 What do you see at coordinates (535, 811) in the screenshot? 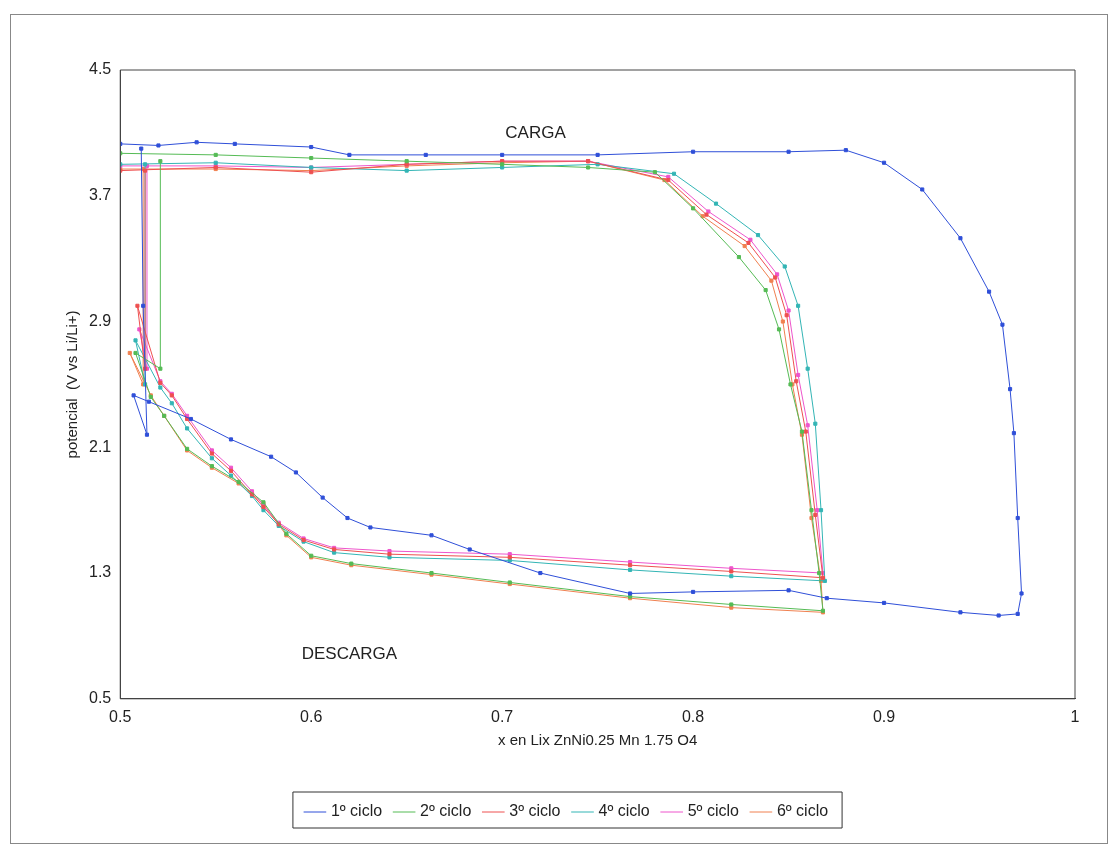
I see `legend-label: 3º ciclo` at bounding box center [535, 811].